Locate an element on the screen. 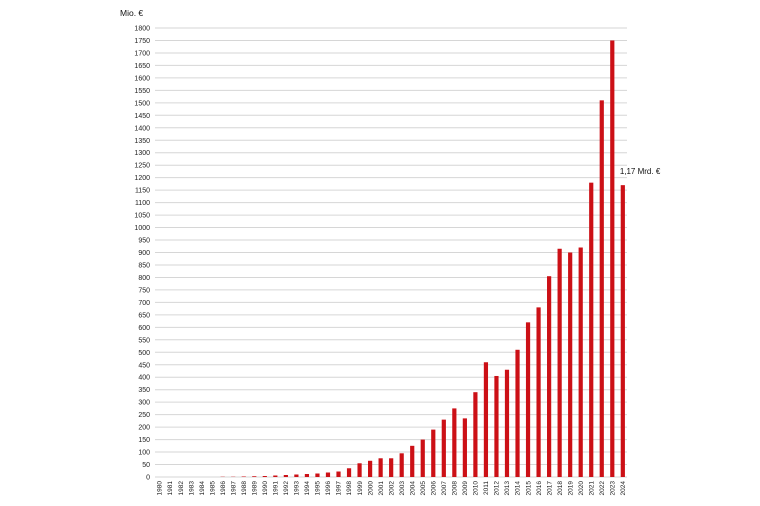 This screenshot has height=506, width=760. y-tick-label: 900 is located at coordinates (144, 253).